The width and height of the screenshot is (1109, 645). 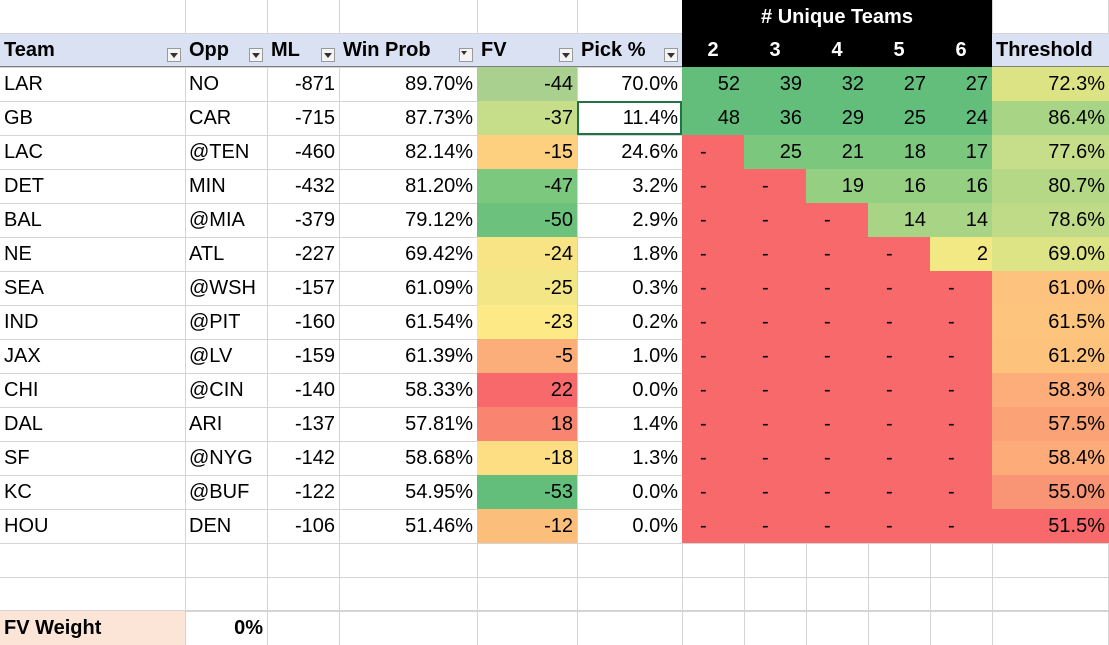 I want to click on header-opp: Opp, so click(x=226, y=50).